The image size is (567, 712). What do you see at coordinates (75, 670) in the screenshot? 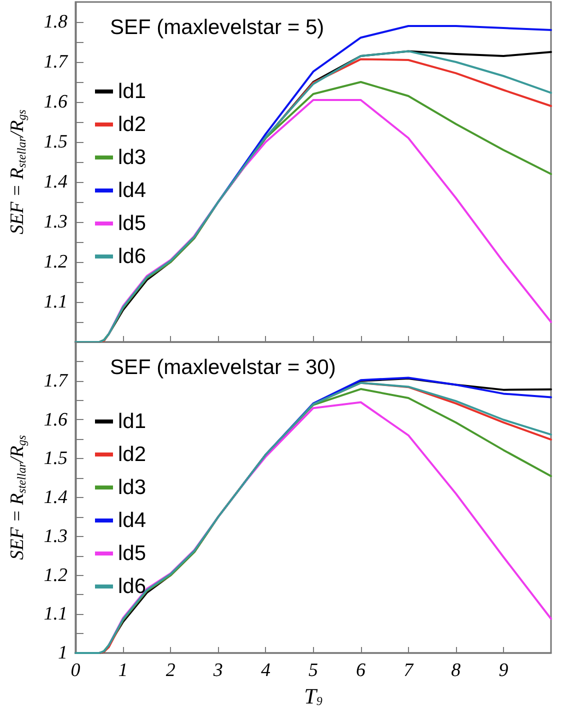
I see `x-tick-label: 0` at bounding box center [75, 670].